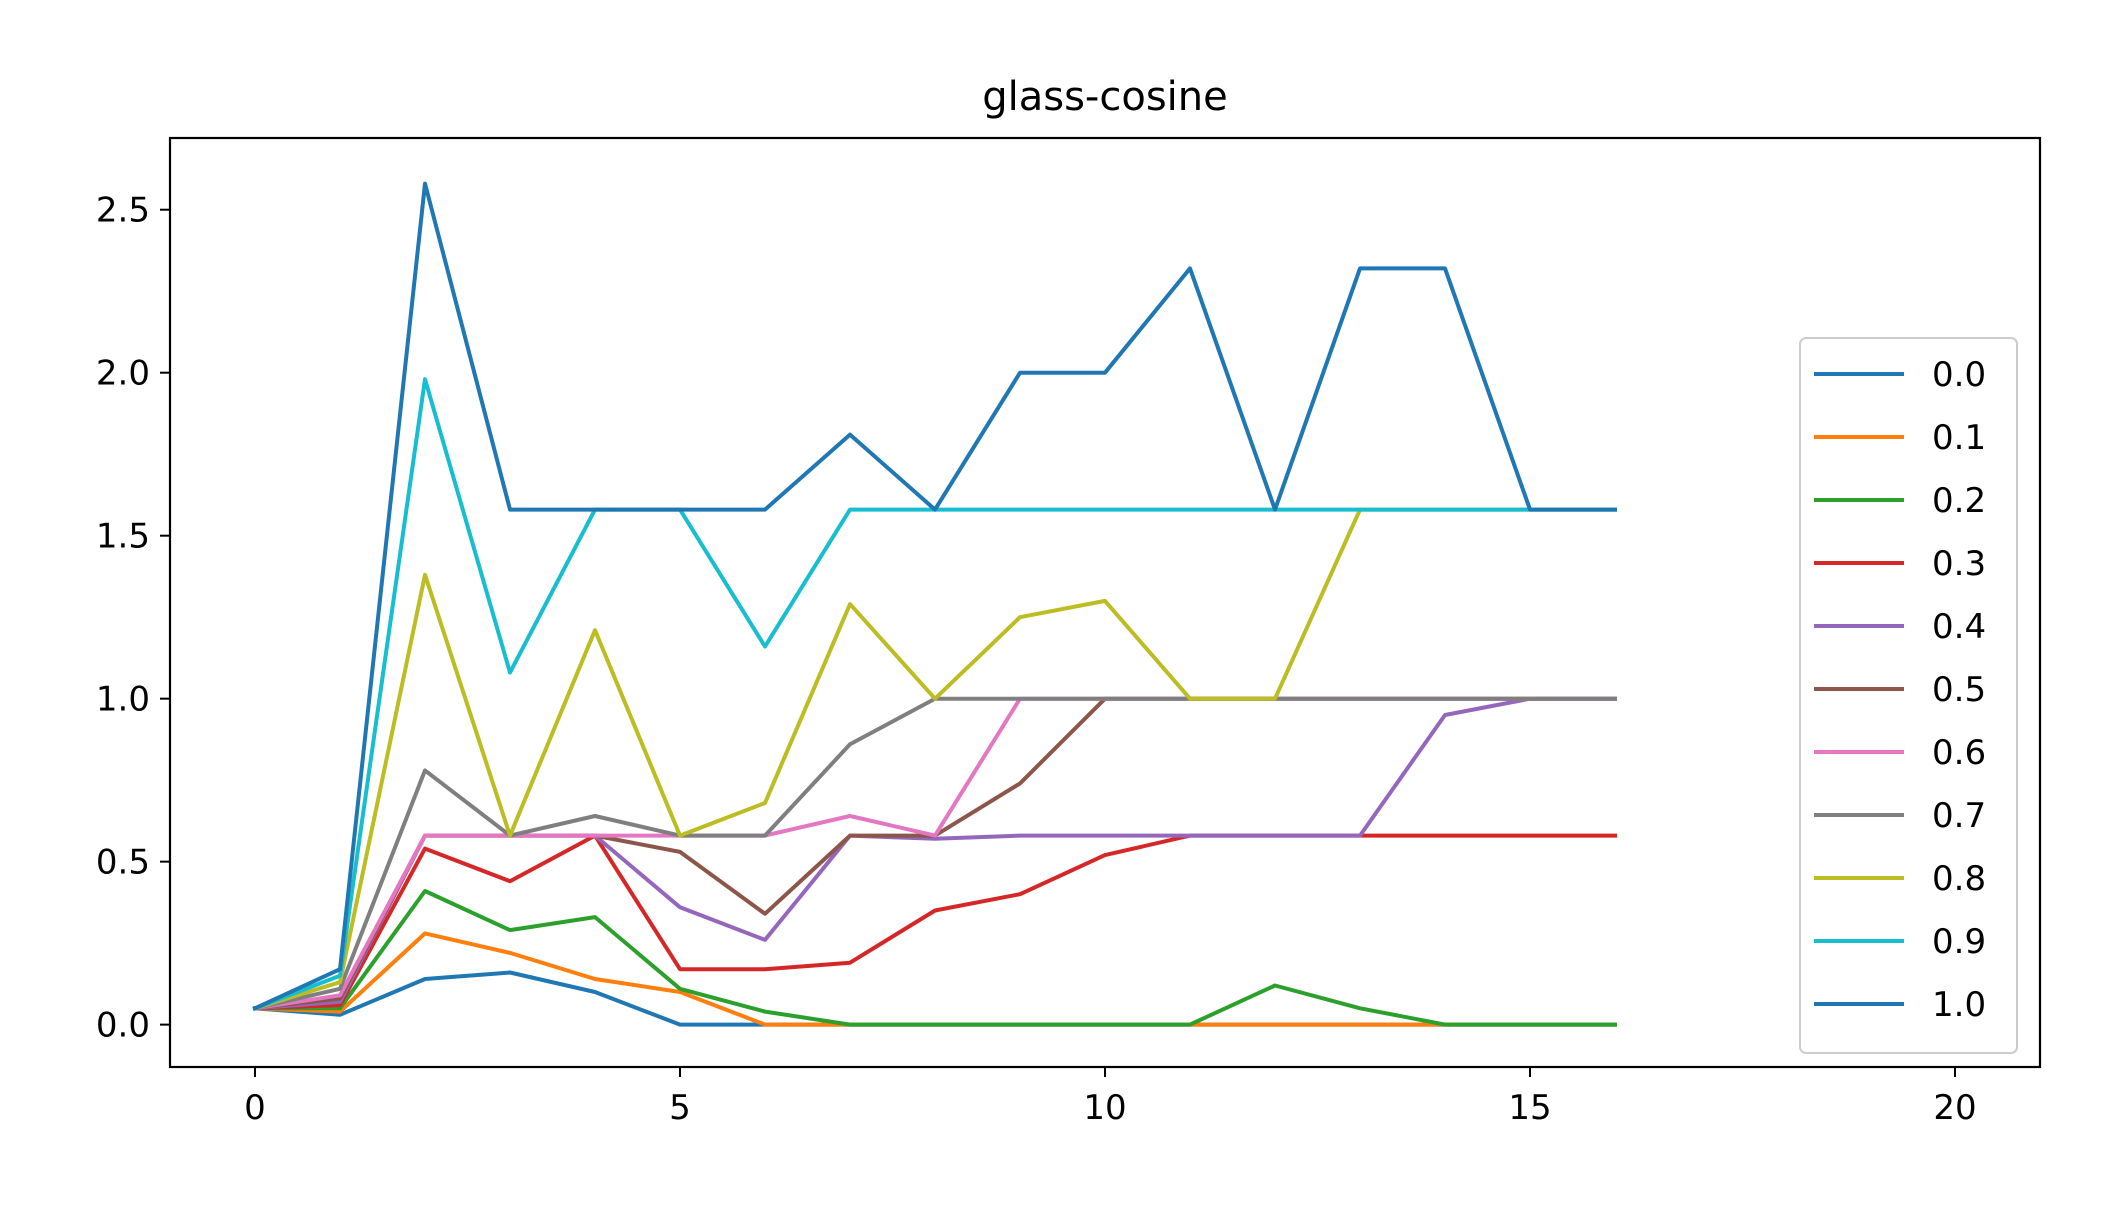 This screenshot has height=1208, width=2105. I want to click on x-tick-label: 20, so click(1954, 1108).